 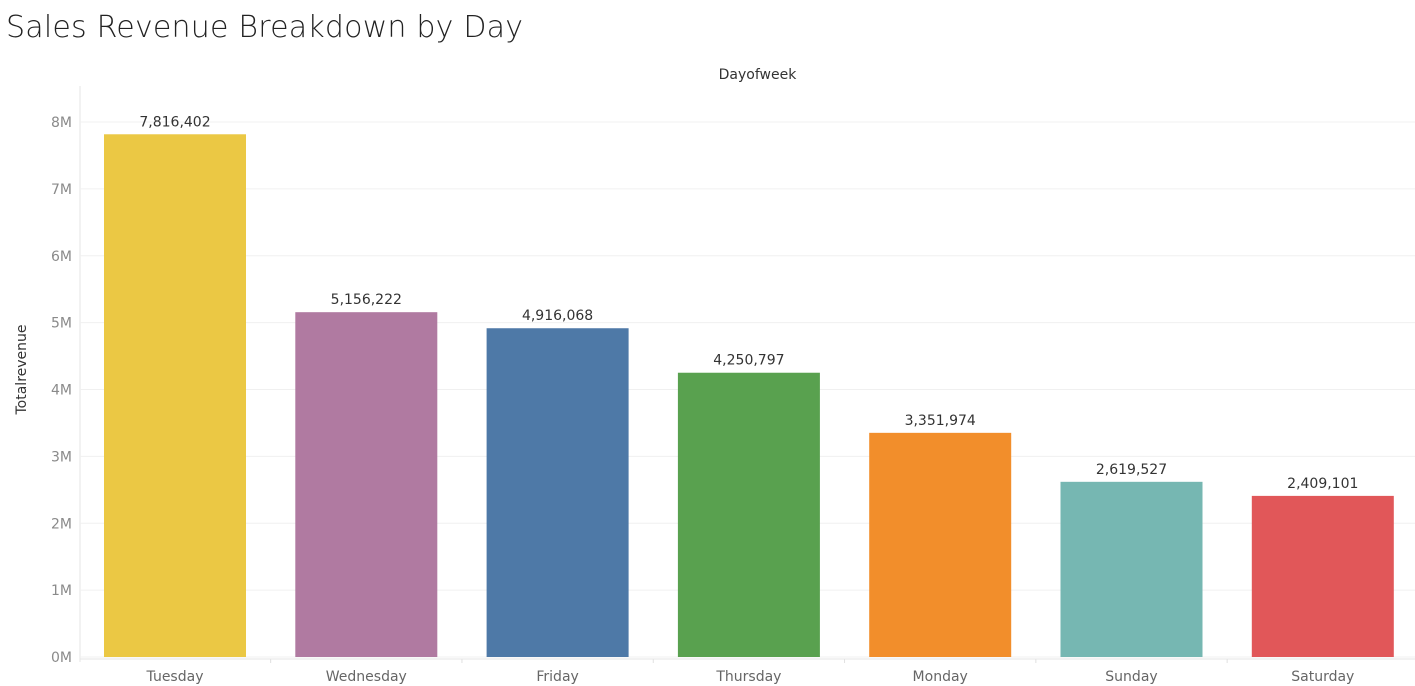 I want to click on bar-sunday, so click(x=1131, y=569).